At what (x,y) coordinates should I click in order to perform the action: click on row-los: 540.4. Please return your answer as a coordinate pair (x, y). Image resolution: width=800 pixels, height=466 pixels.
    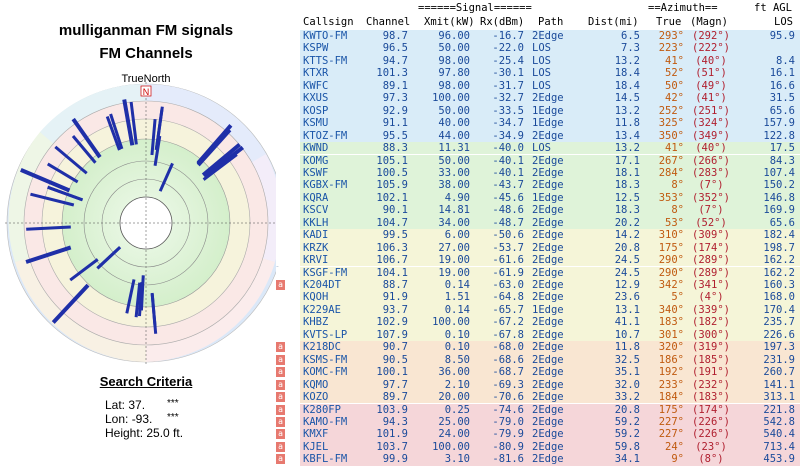
    Looking at the image, I should click on (779, 434).